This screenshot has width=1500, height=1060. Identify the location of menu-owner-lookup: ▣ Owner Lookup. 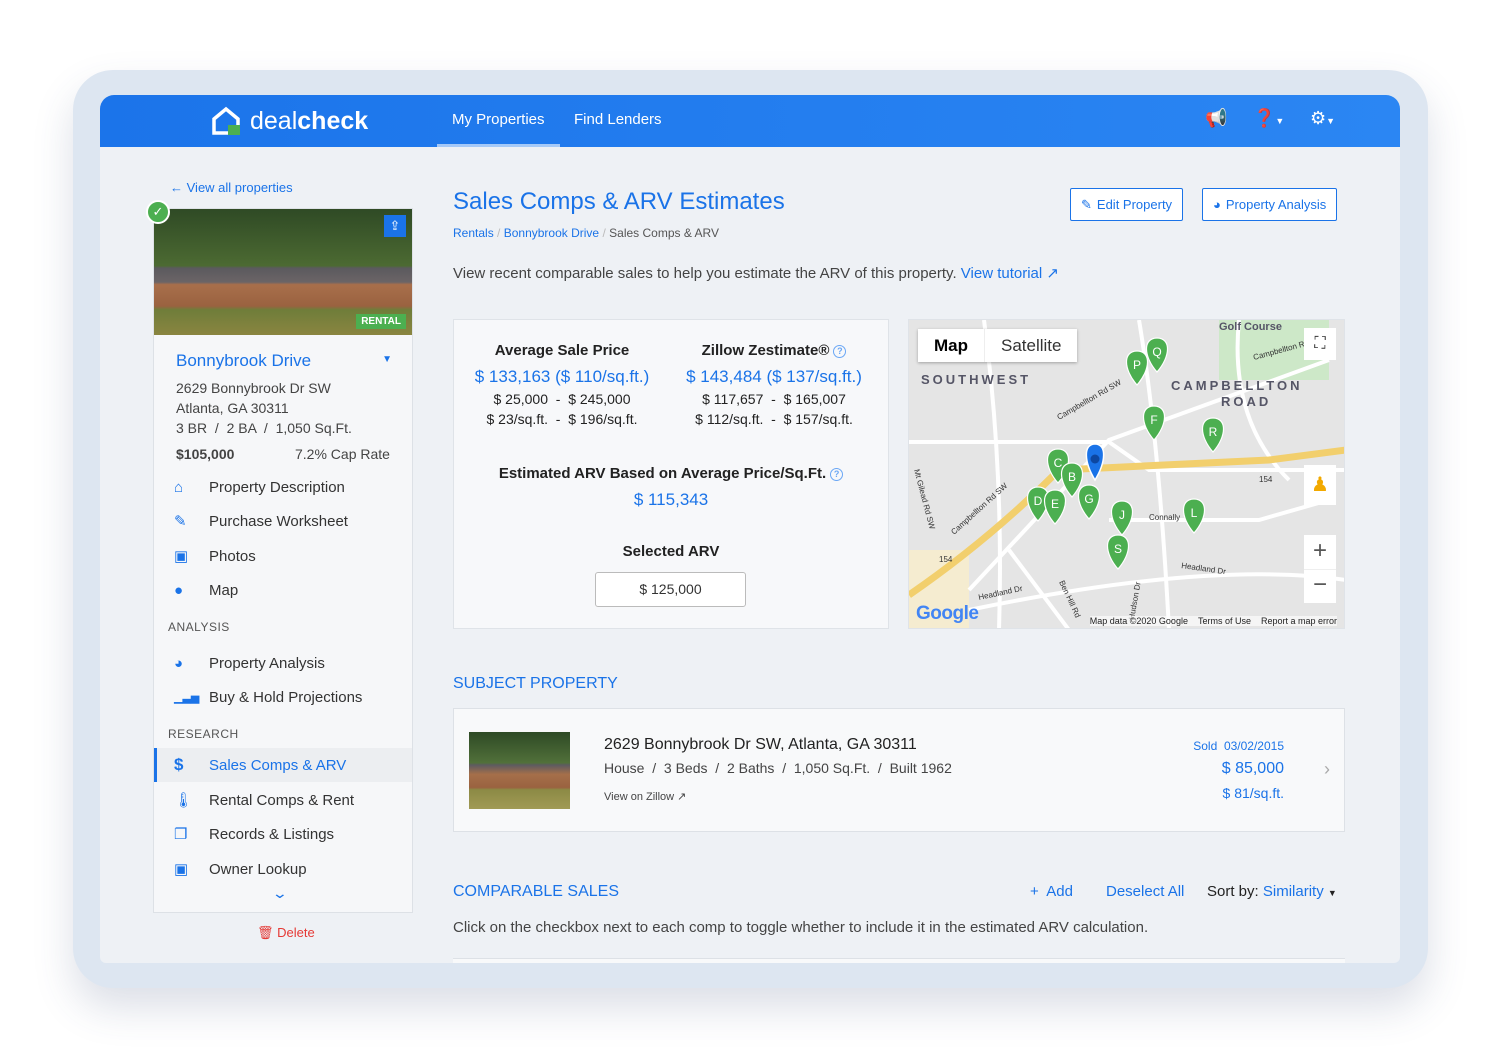
(293, 869).